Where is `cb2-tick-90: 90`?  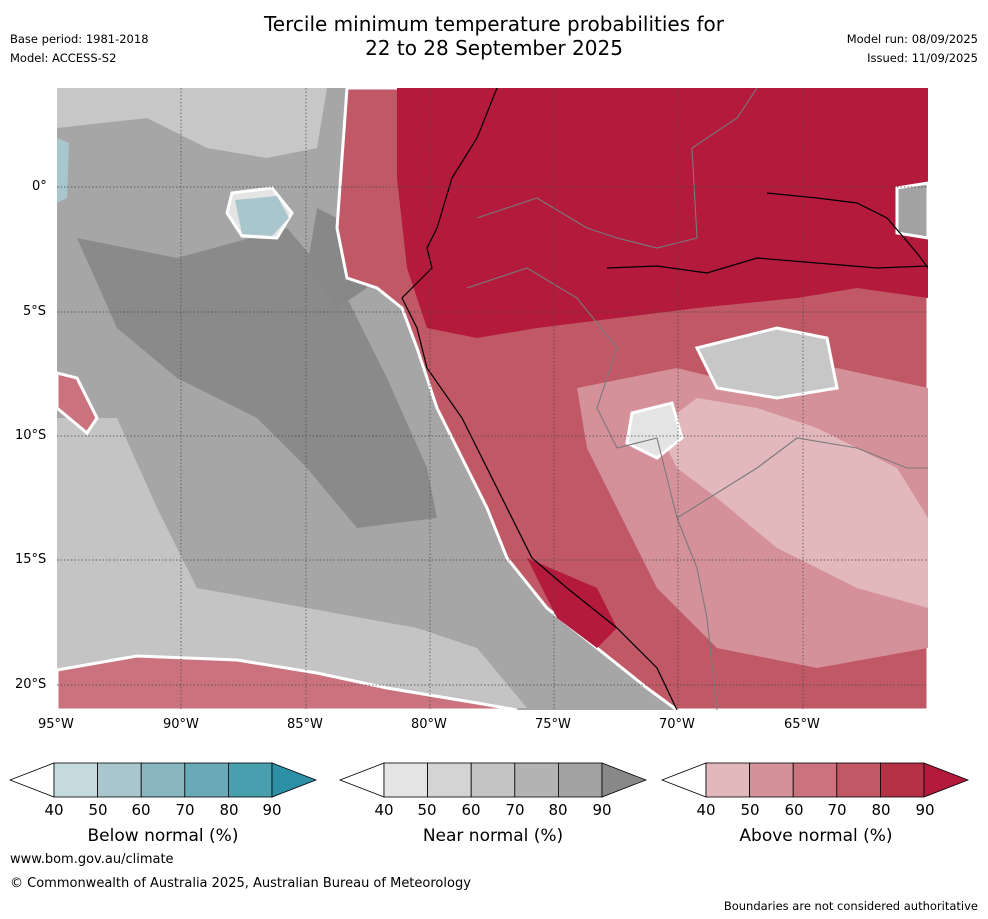
cb2-tick-90: 90 is located at coordinates (925, 810).